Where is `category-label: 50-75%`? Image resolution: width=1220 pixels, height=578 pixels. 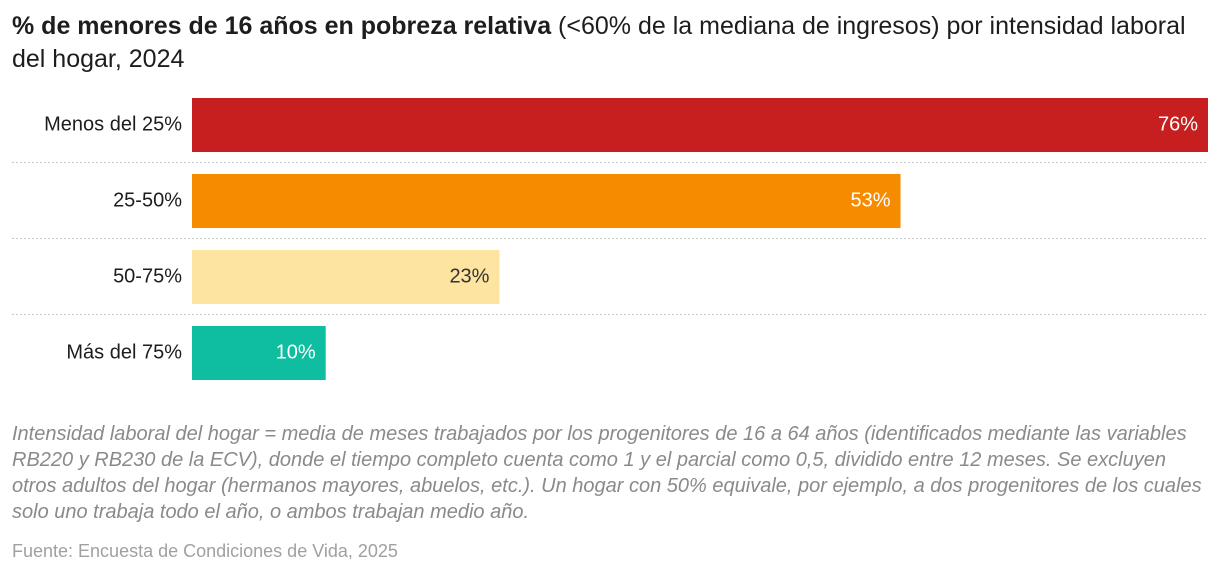 category-label: 50-75% is located at coordinates (147, 276).